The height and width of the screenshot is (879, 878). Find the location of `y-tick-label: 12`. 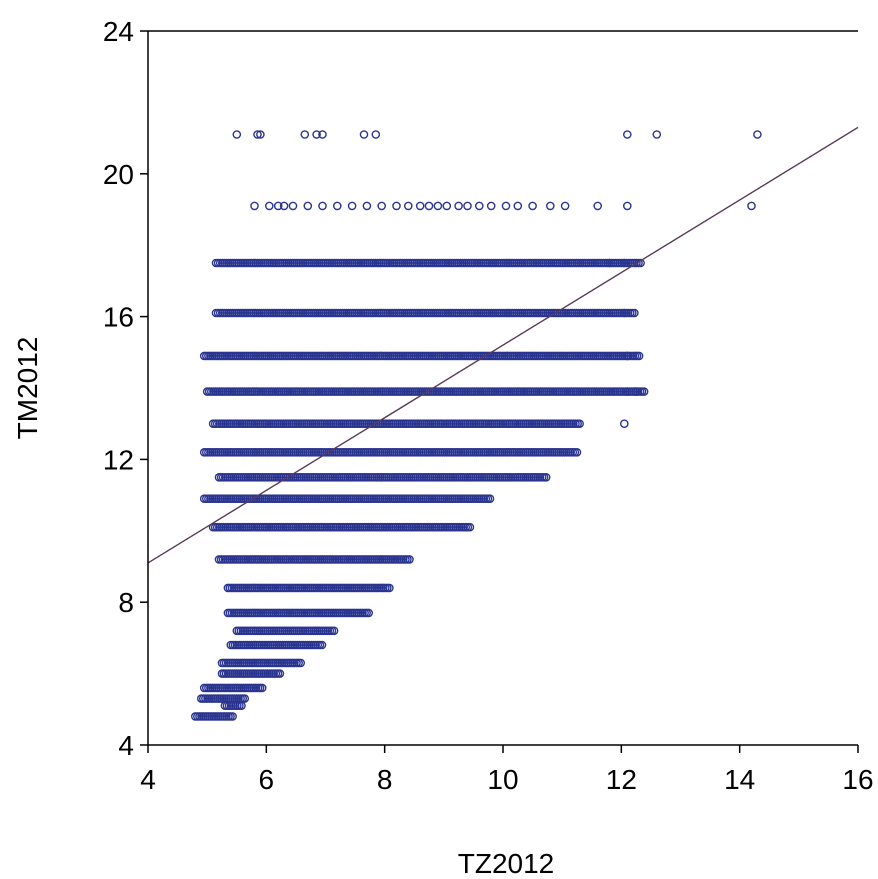

y-tick-label: 12 is located at coordinates (118, 459).